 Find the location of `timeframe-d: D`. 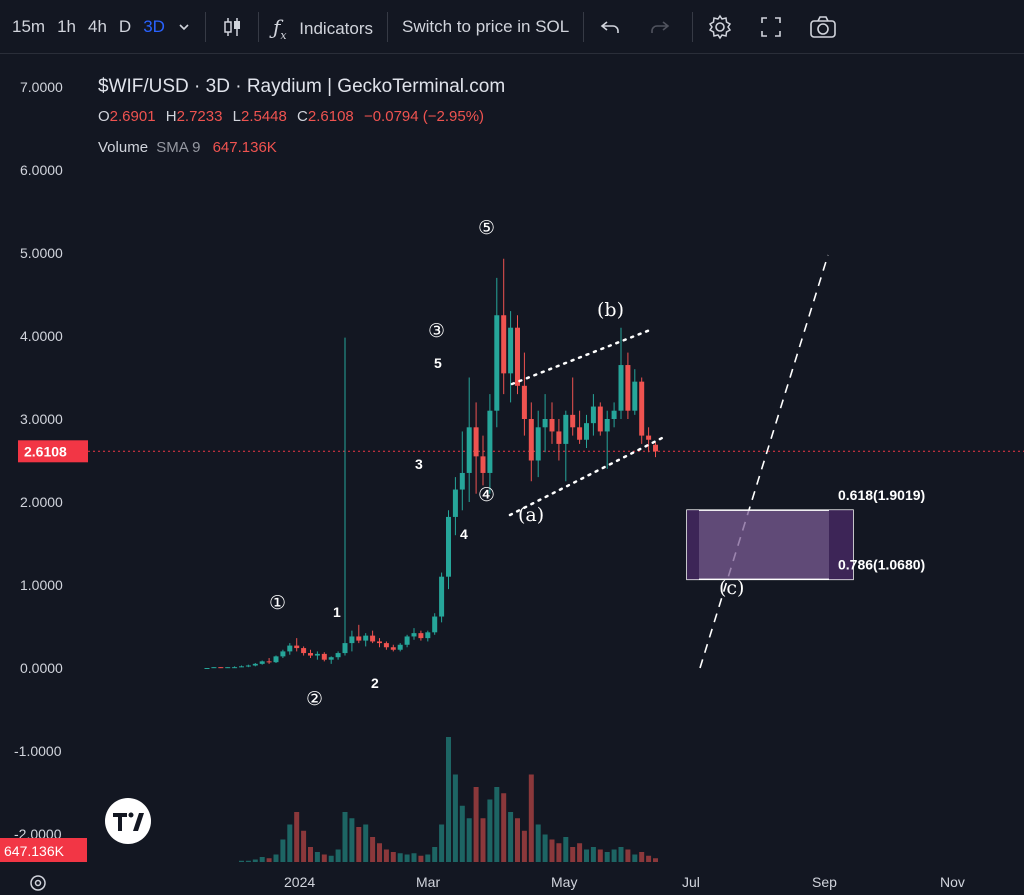

timeframe-d: D is located at coordinates (125, 26).